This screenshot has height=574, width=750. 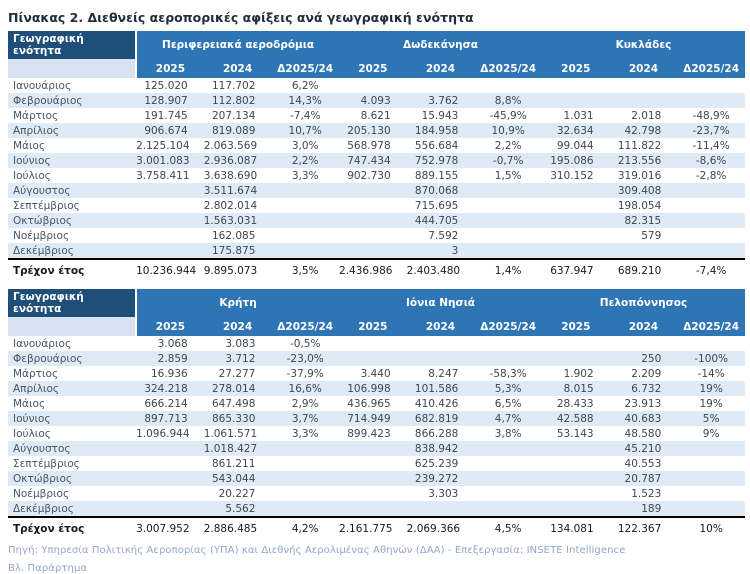 What do you see at coordinates (73, 68) in the screenshot?
I see `corner-subheader` at bounding box center [73, 68].